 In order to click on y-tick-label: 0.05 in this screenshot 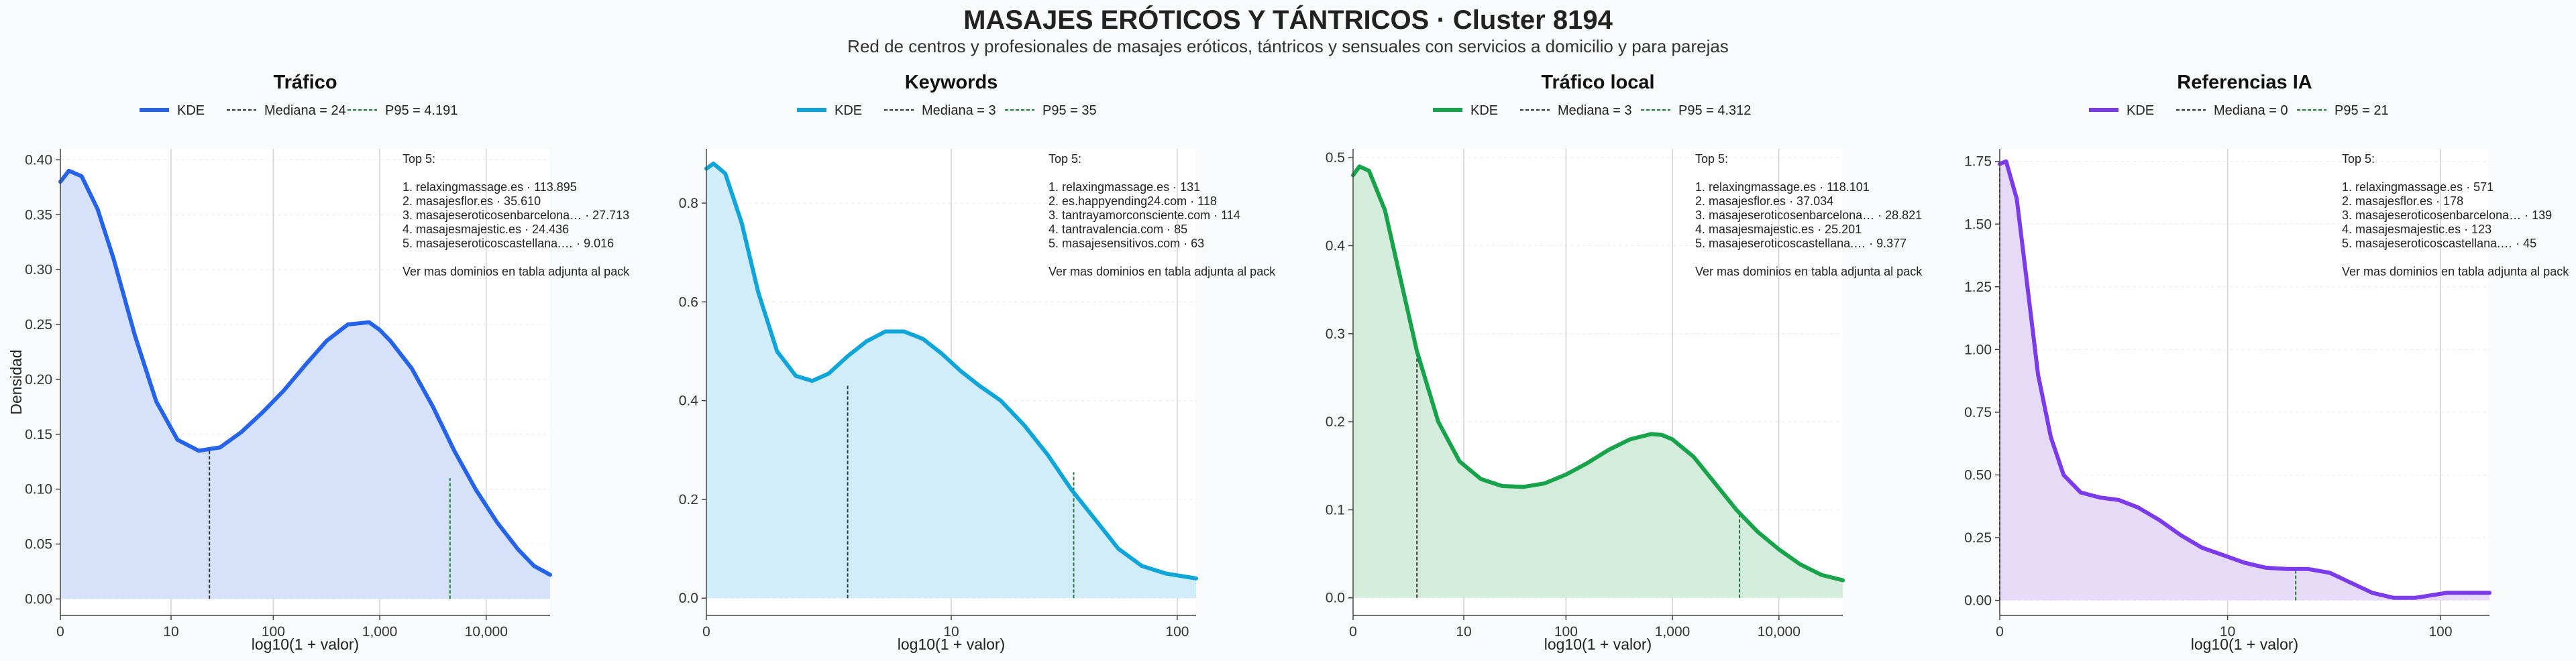, I will do `click(38, 544)`.